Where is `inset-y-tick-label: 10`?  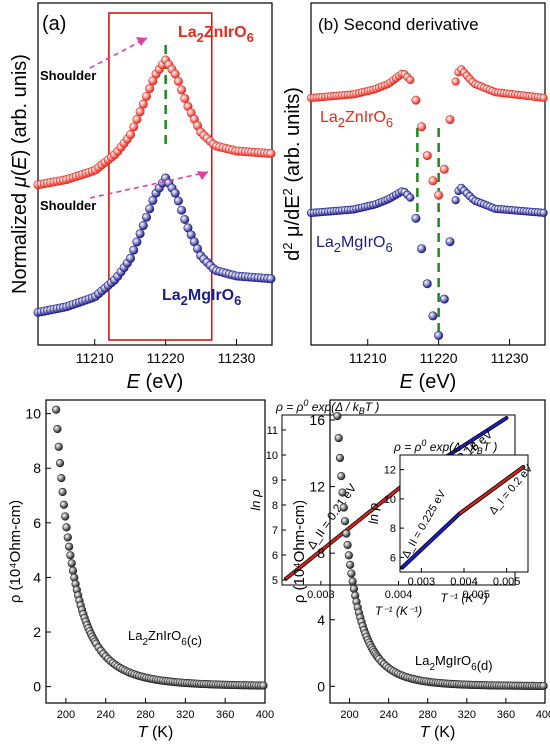
inset-y-tick-label: 10 is located at coordinates (272, 456).